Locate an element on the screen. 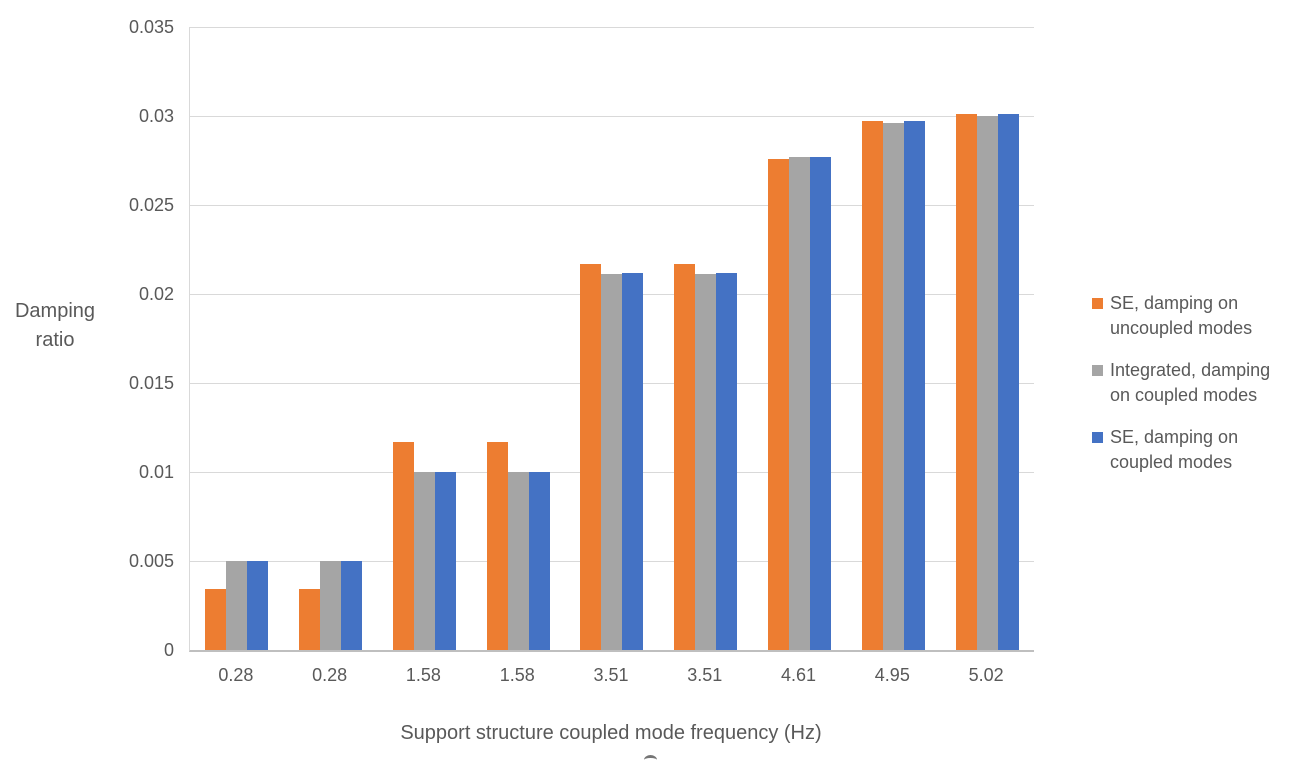 The width and height of the screenshot is (1296, 771). x-tick-label: 4.95 is located at coordinates (892, 675).